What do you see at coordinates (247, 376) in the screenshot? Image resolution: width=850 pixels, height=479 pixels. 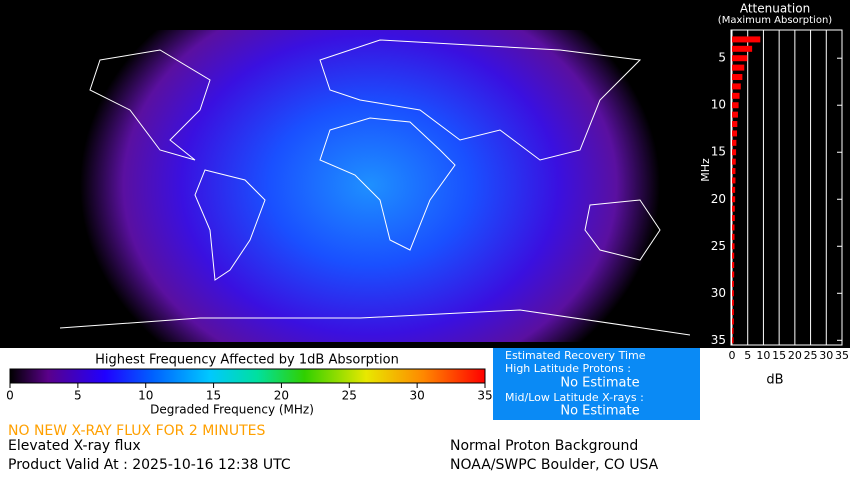 I see `colorbar` at bounding box center [247, 376].